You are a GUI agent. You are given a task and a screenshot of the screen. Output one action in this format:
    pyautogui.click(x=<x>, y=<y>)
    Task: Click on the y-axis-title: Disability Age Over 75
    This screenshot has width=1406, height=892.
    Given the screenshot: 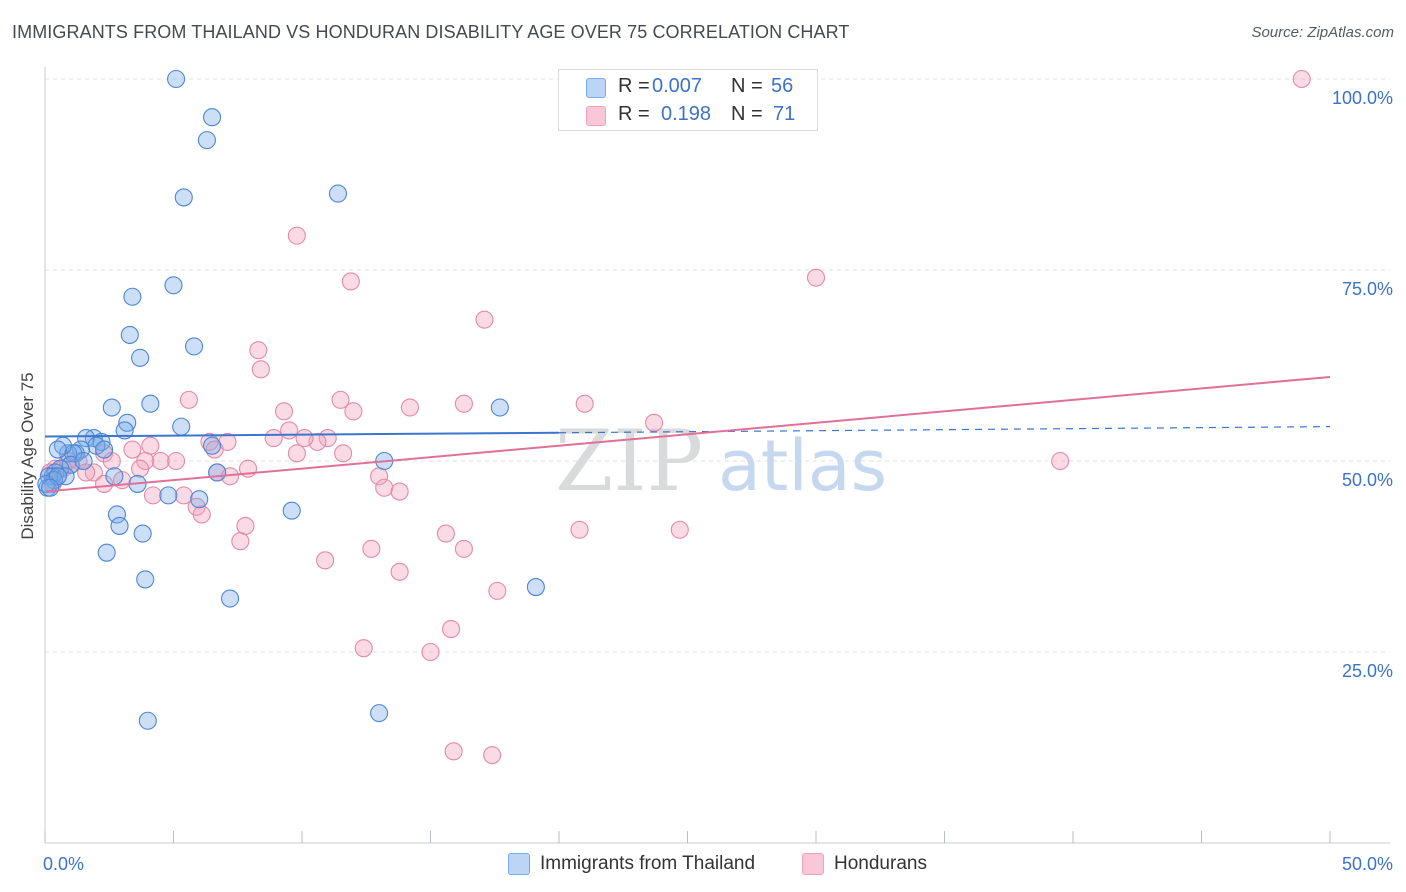 What is the action you would take?
    pyautogui.click(x=27, y=456)
    